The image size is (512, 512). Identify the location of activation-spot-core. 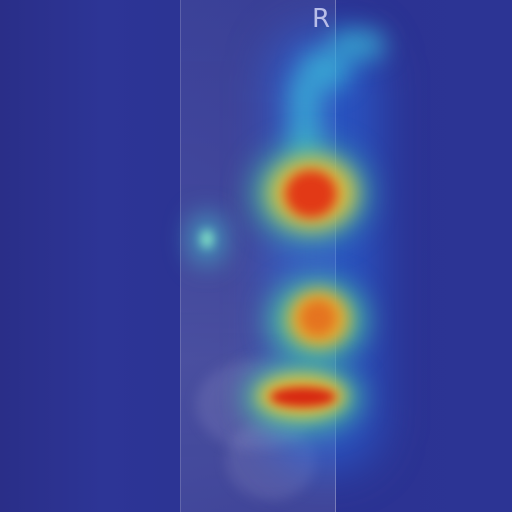
(207, 239).